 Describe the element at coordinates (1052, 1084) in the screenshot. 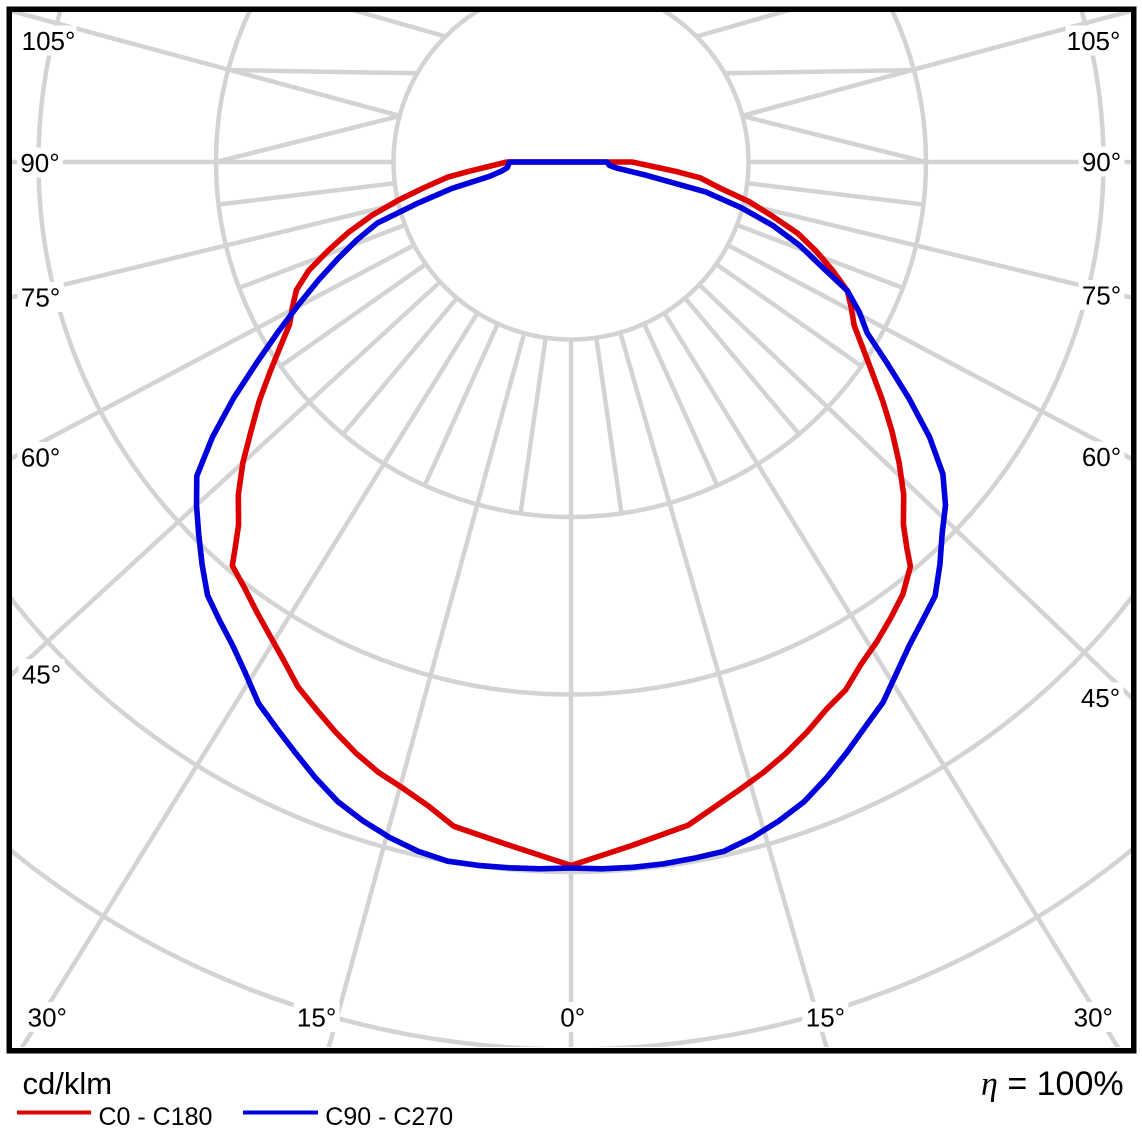

I see `svg-text: η = 100%` at that location.